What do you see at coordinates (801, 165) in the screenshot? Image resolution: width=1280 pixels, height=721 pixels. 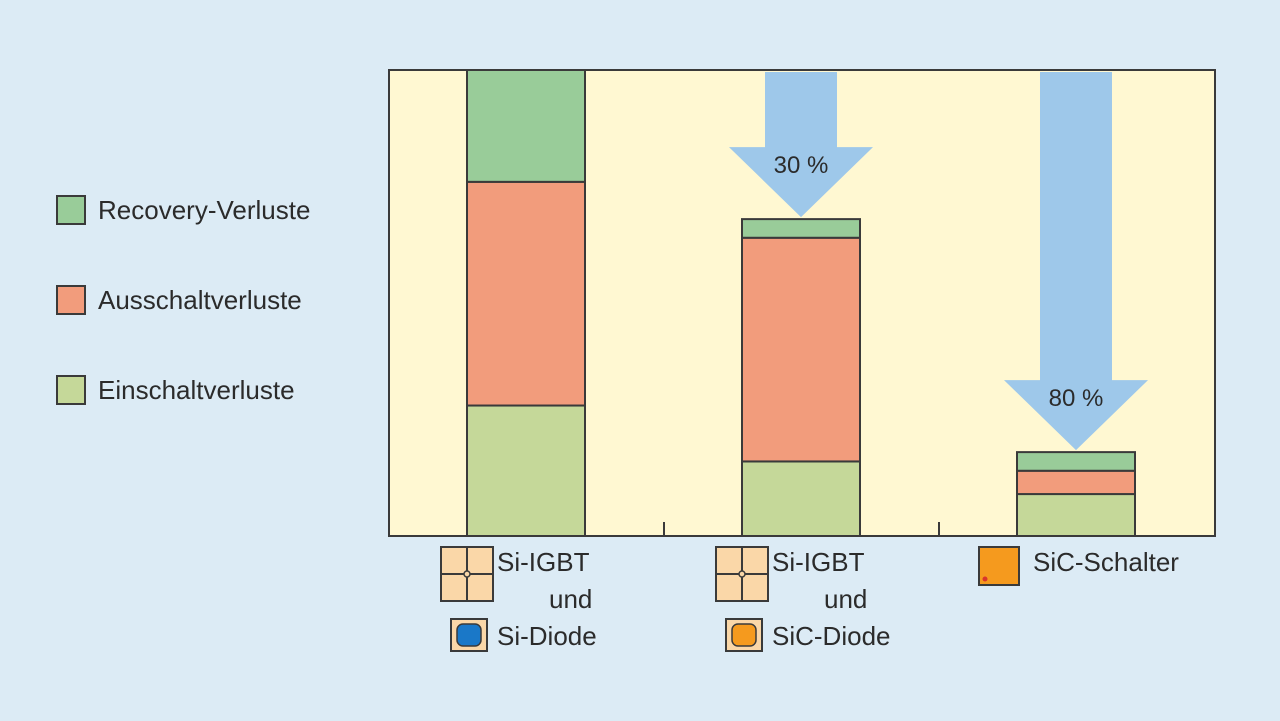 I see `reduction-label-1: 30 %` at bounding box center [801, 165].